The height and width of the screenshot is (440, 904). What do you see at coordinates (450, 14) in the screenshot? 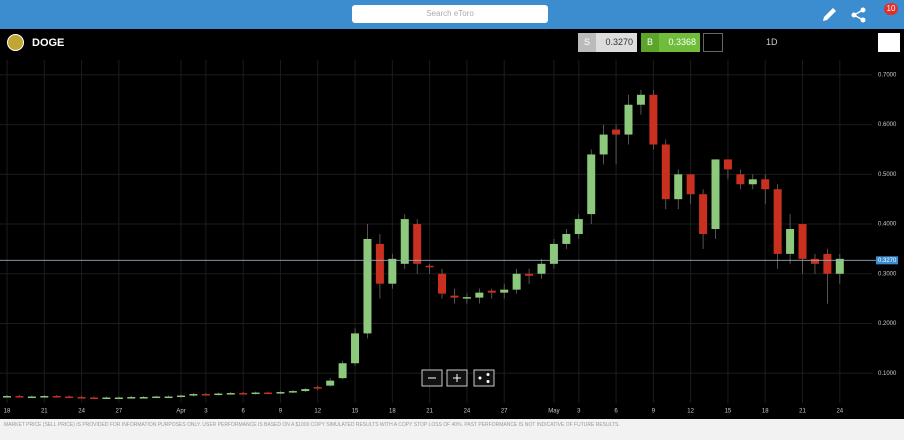
I see `search-box: Search eToro` at bounding box center [450, 14].